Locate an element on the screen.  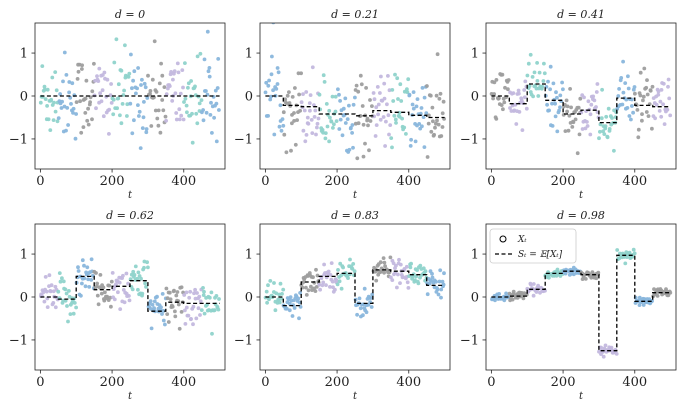
x-tick-label: 200 is located at coordinates (563, 382).